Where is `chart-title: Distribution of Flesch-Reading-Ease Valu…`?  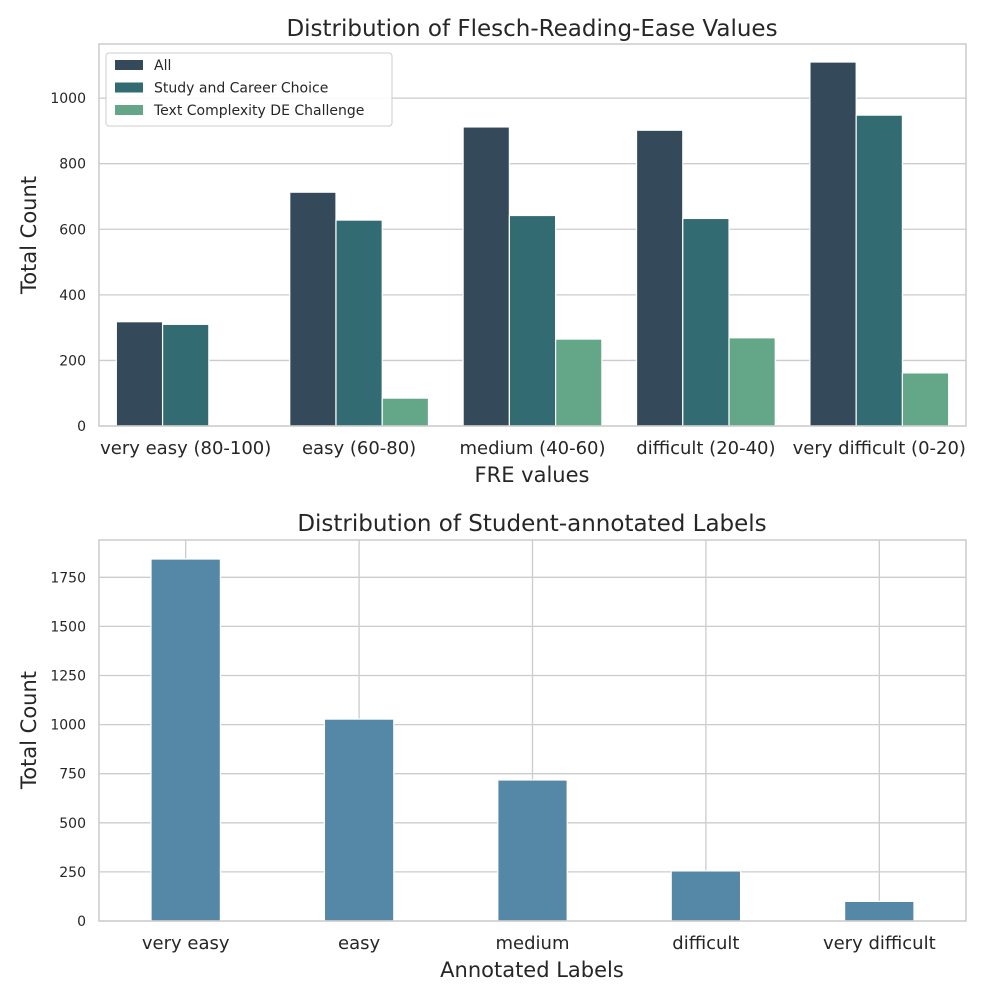 chart-title: Distribution of Flesch-Reading-Ease Valu… is located at coordinates (531, 29).